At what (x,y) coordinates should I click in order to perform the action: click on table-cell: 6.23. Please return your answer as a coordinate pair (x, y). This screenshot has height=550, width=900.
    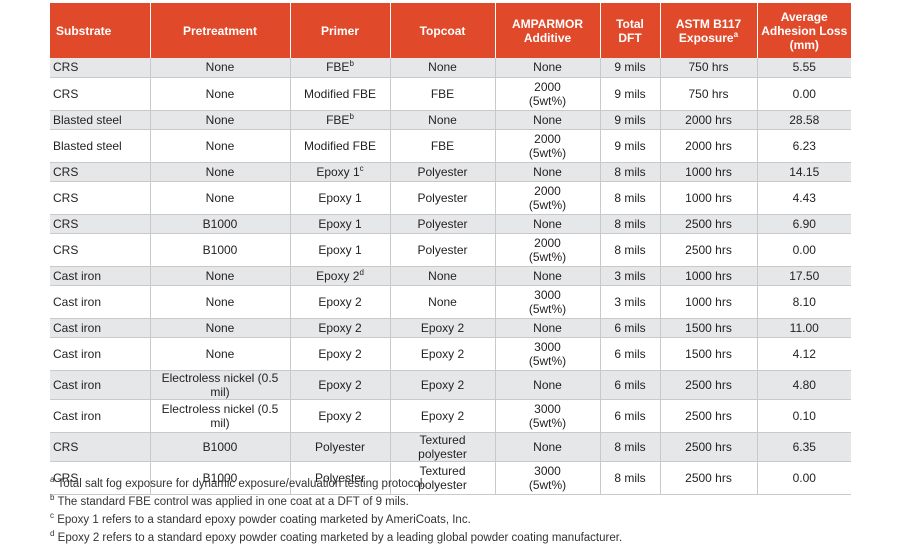
    Looking at the image, I should click on (804, 146).